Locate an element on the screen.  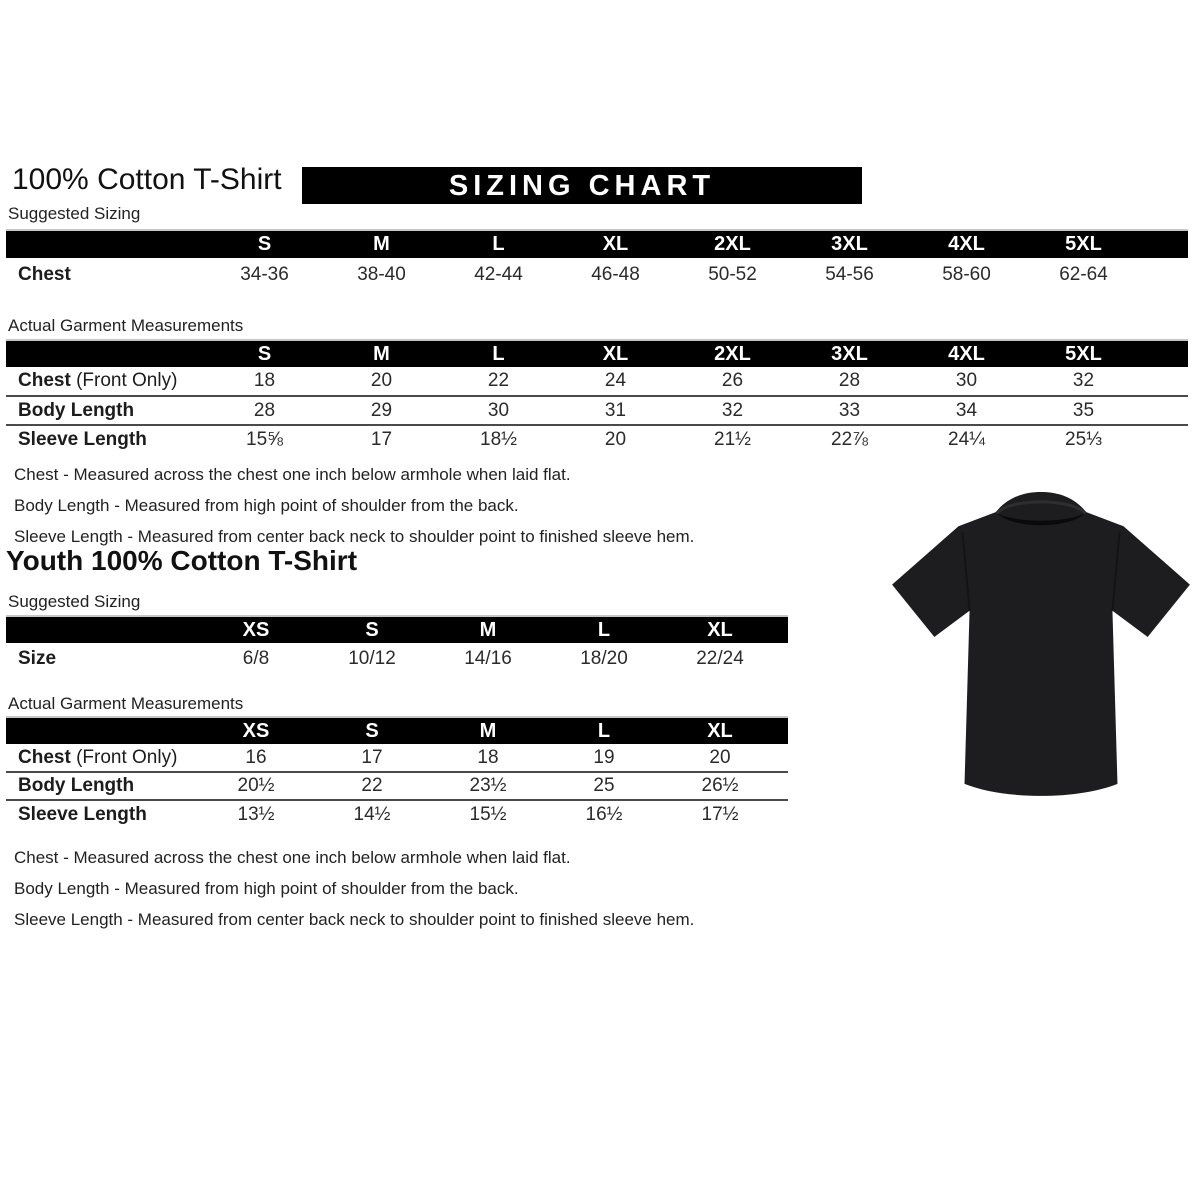
measurement-value: 18½ is located at coordinates (498, 439).